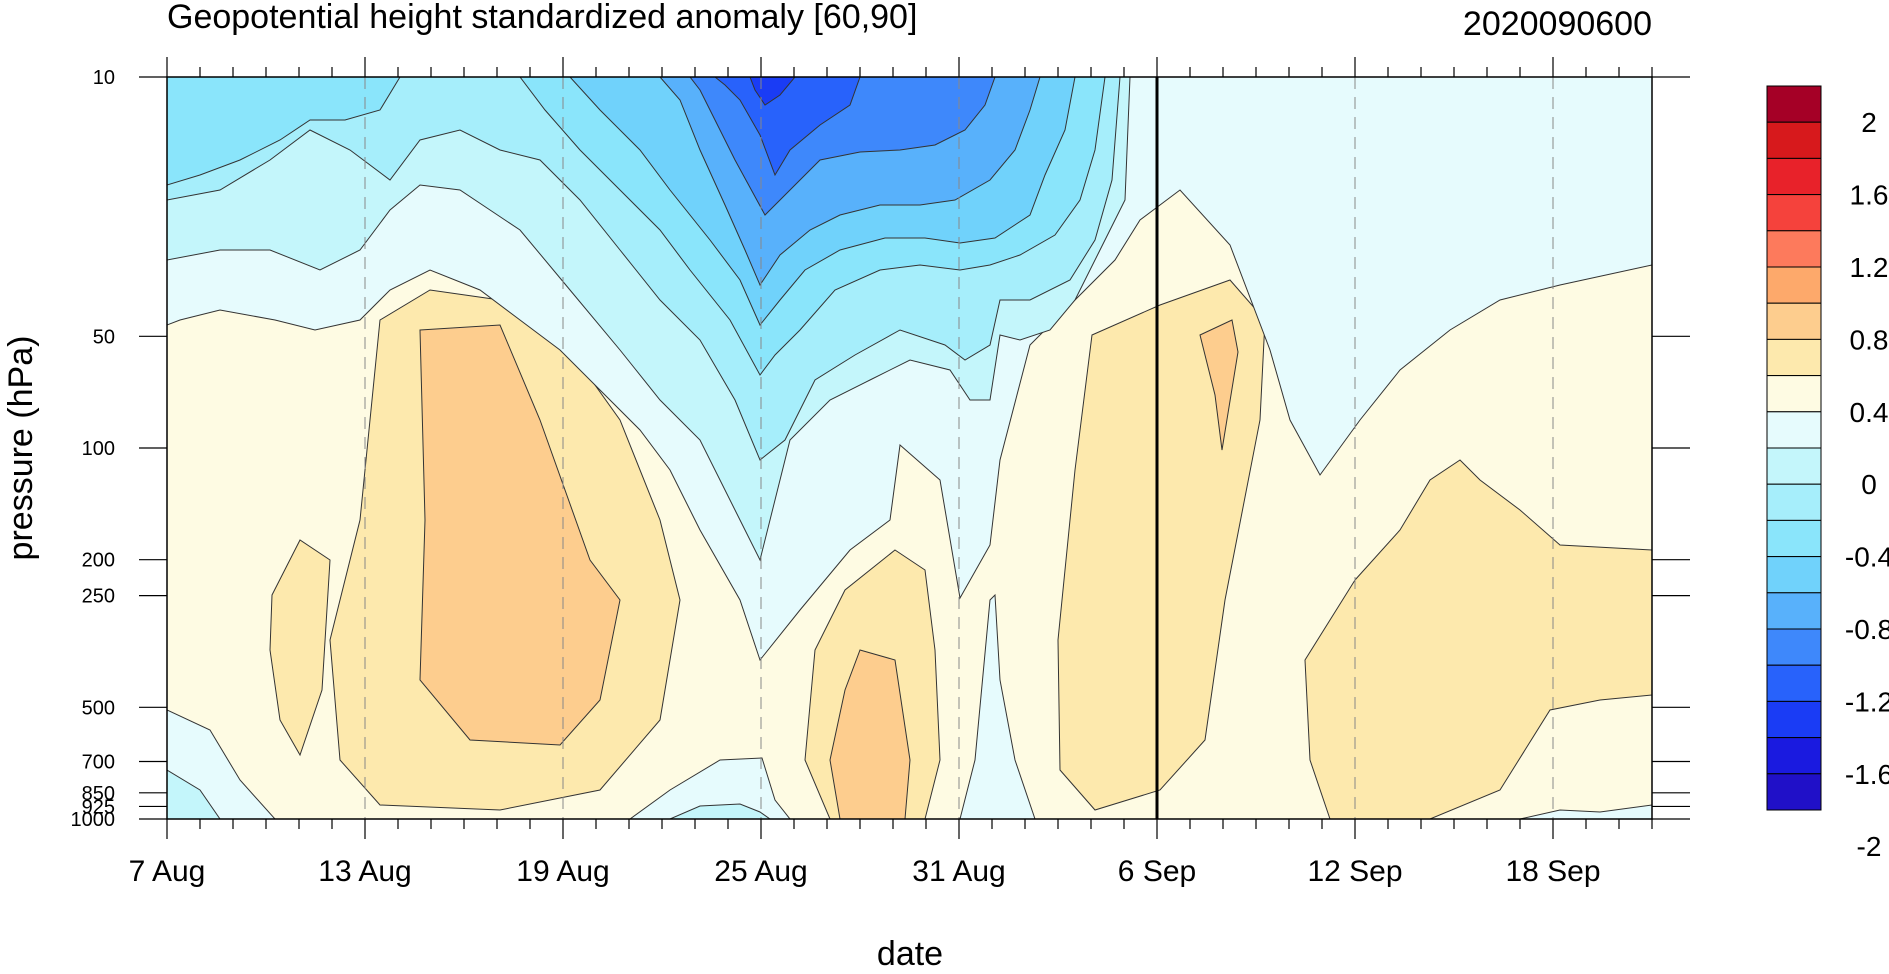 This screenshot has height=974, width=1889. Describe the element at coordinates (910, 952) in the screenshot. I see `x-axis-label: date` at that location.